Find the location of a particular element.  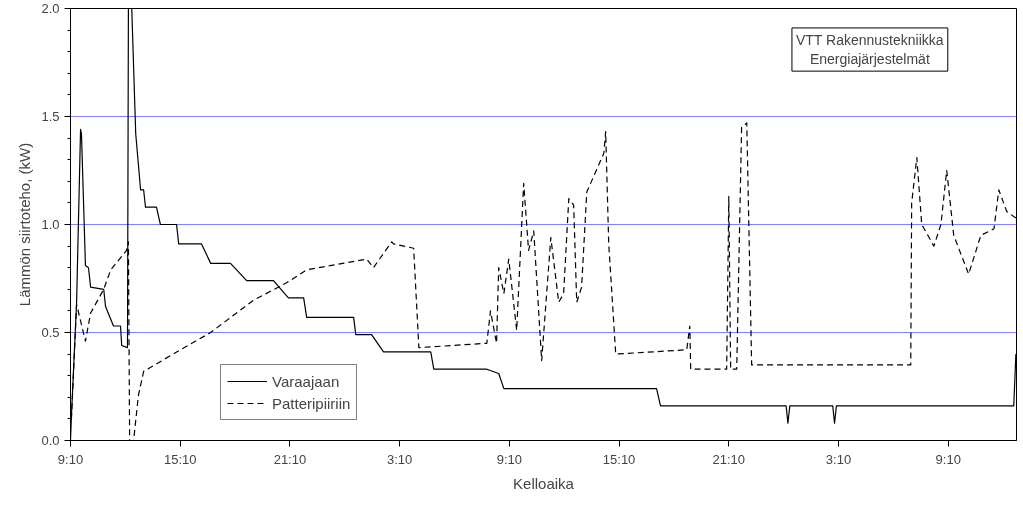

annotation: VTT Rakennustekniikka Energiajärjestelmät is located at coordinates (869, 49).